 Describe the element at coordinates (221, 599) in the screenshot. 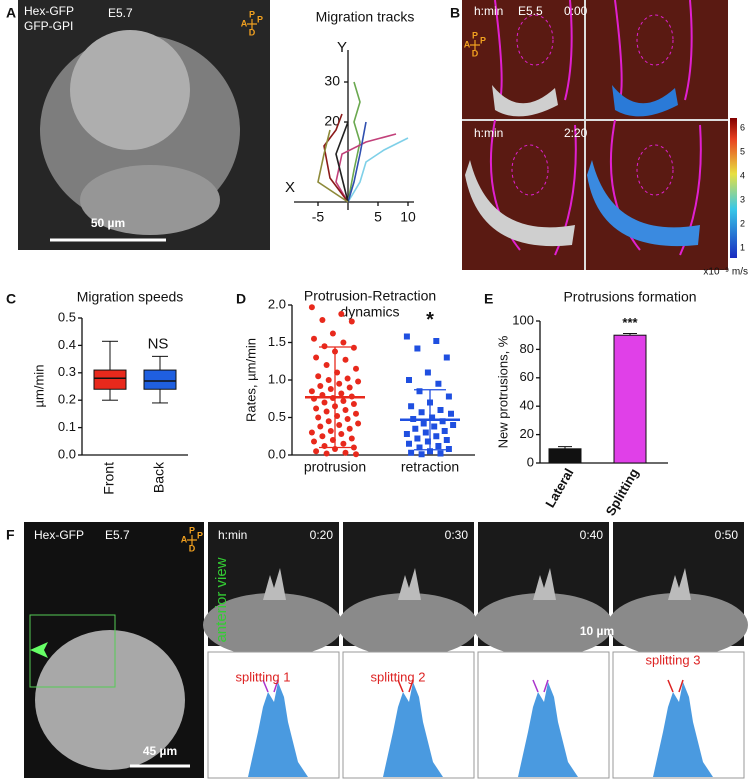

I see `label: anterior view` at that location.